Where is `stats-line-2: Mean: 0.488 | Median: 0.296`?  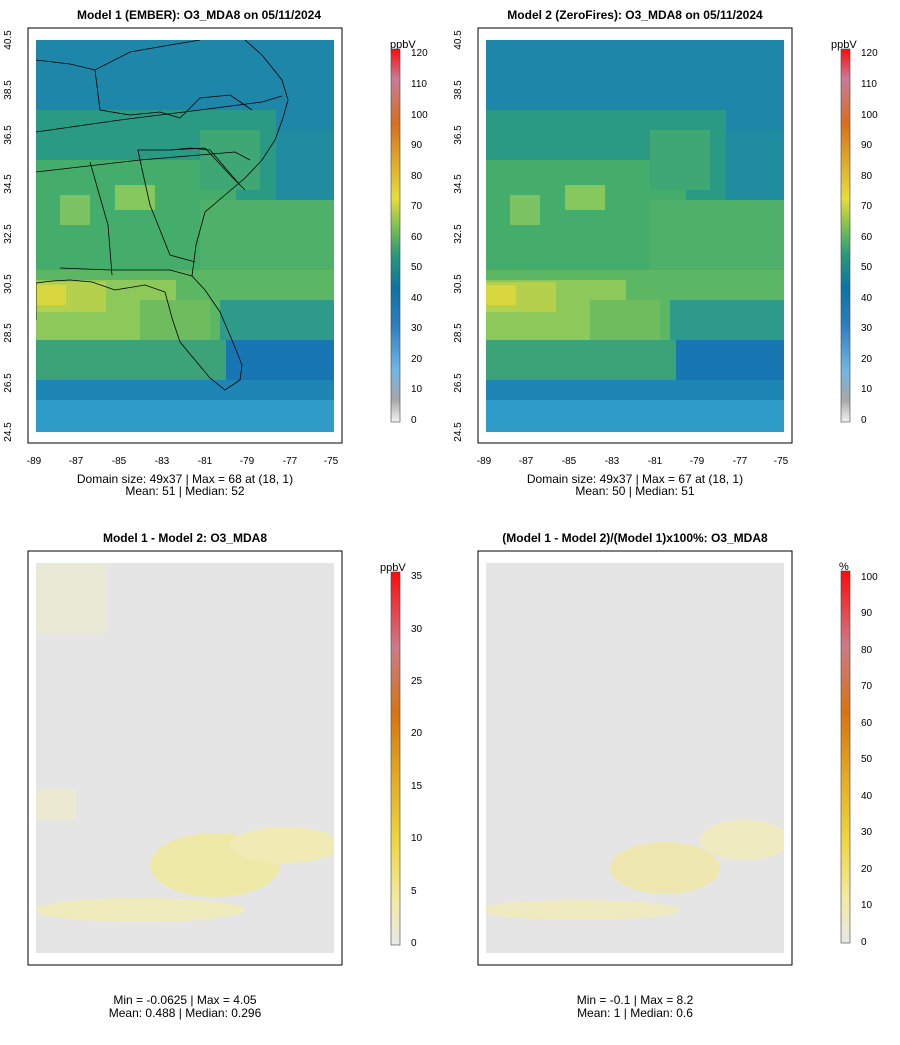 stats-line-2: Mean: 0.488 | Median: 0.296 is located at coordinates (185, 1013).